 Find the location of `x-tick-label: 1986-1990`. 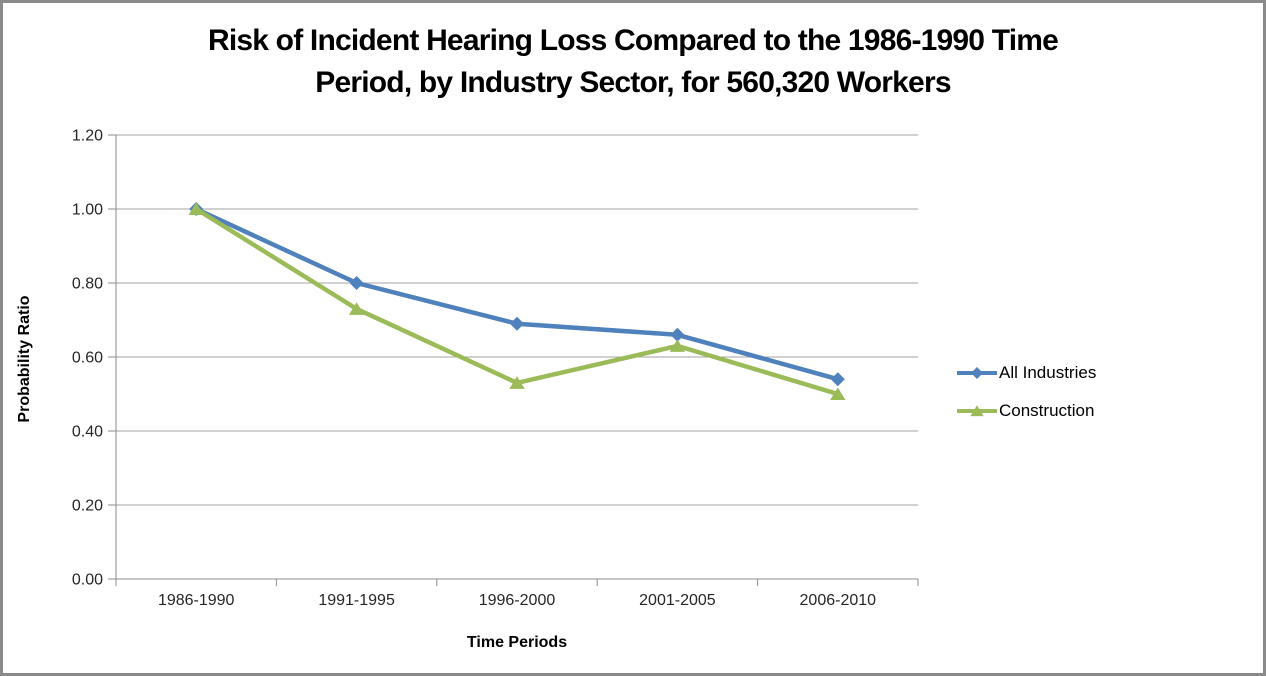

x-tick-label: 1986-1990 is located at coordinates (196, 600).